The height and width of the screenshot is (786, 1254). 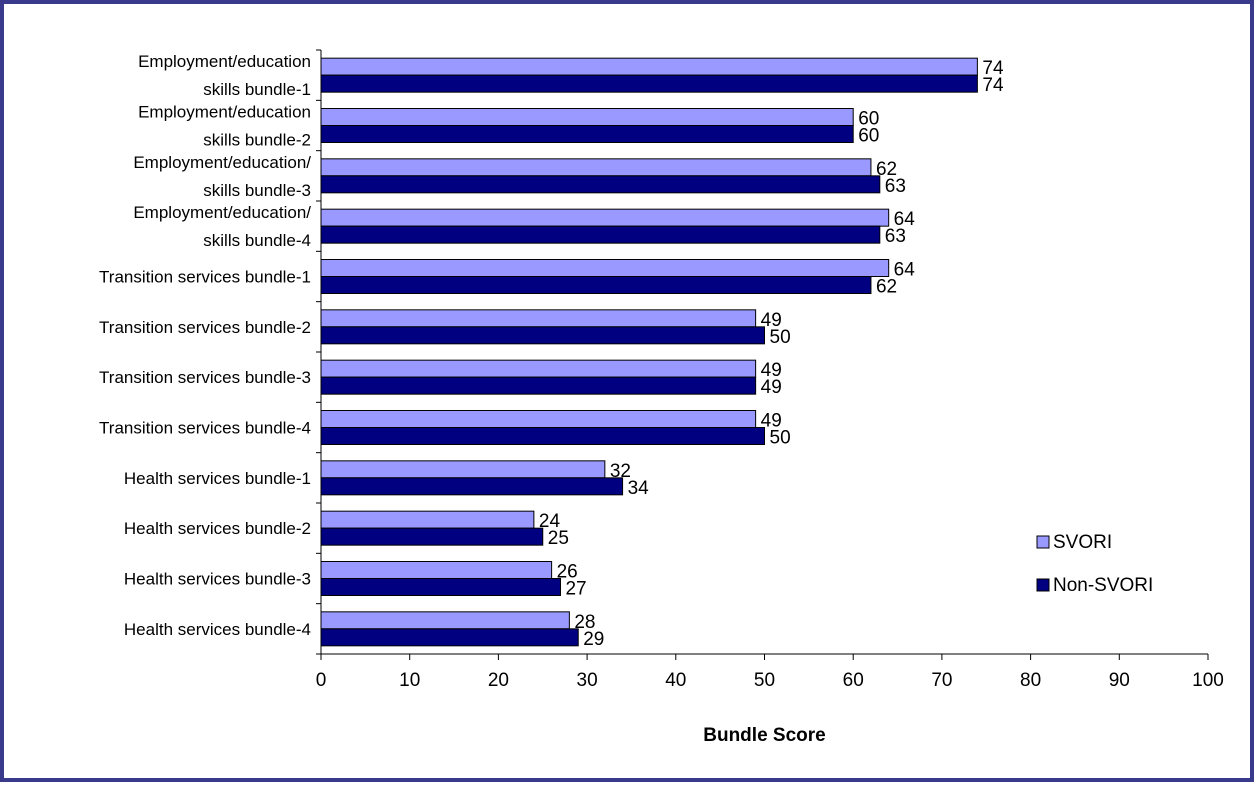 What do you see at coordinates (639, 488) in the screenshot?
I see `data-label: 34` at bounding box center [639, 488].